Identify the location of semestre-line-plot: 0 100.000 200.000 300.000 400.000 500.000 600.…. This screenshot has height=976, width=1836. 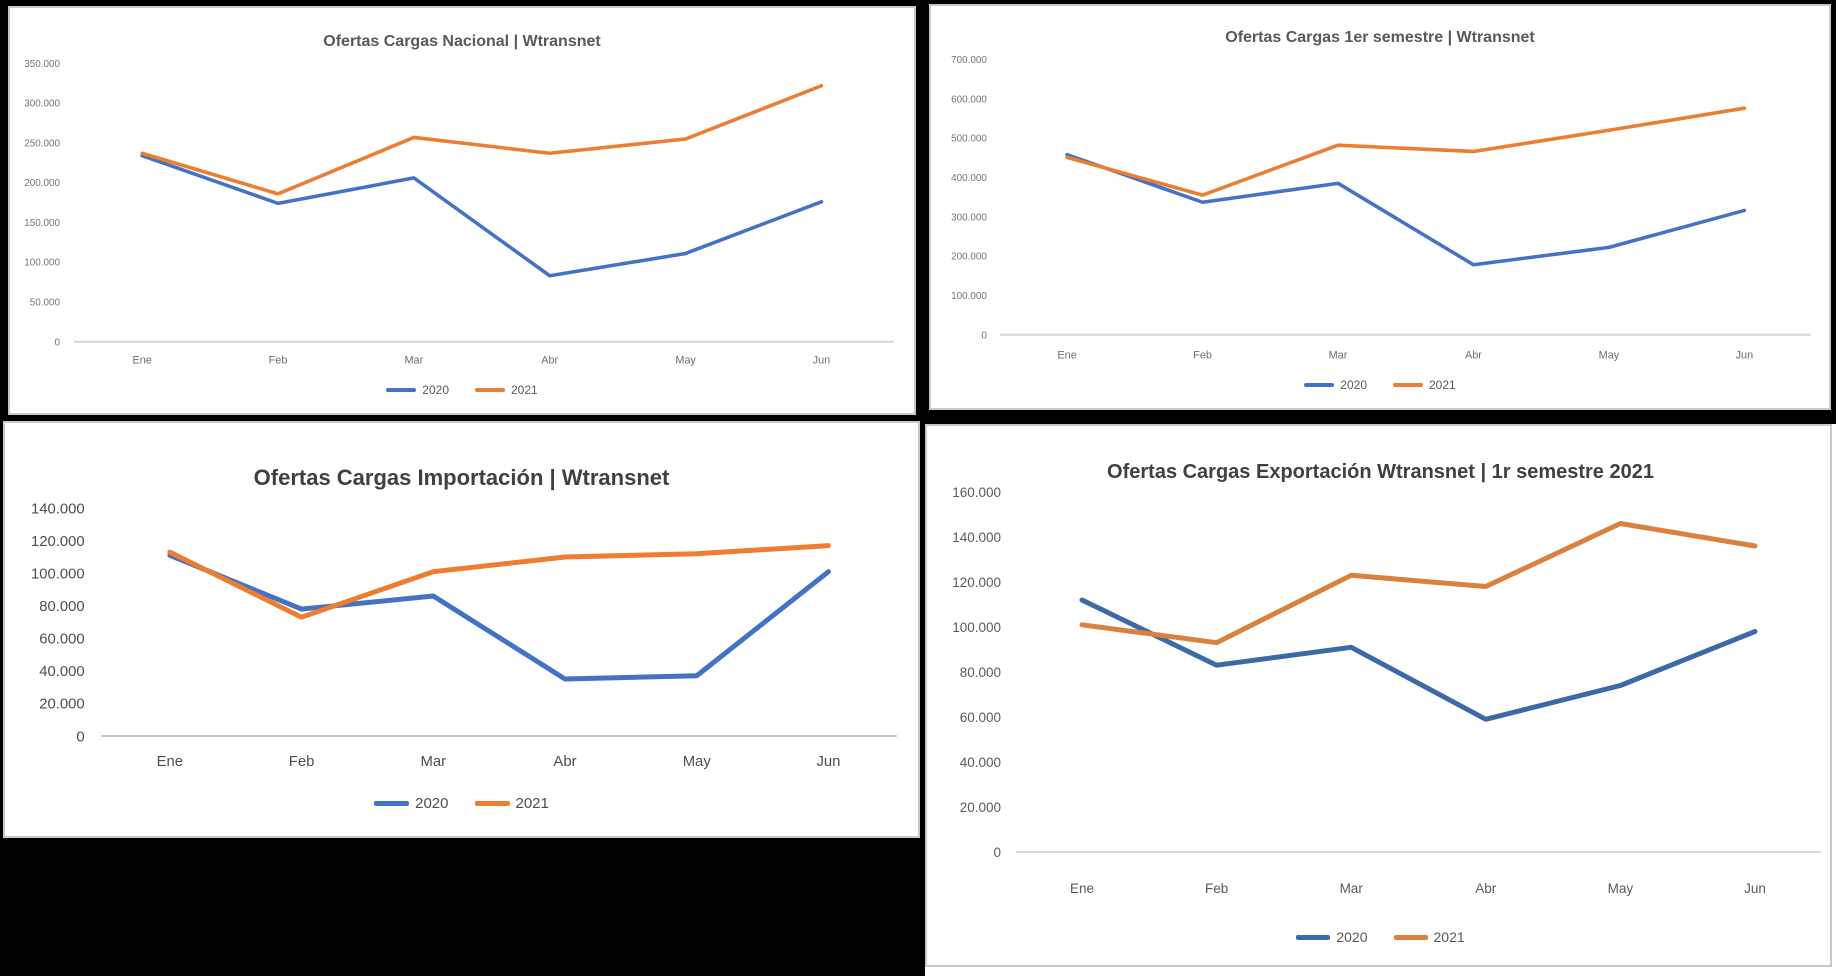
(1381, 208).